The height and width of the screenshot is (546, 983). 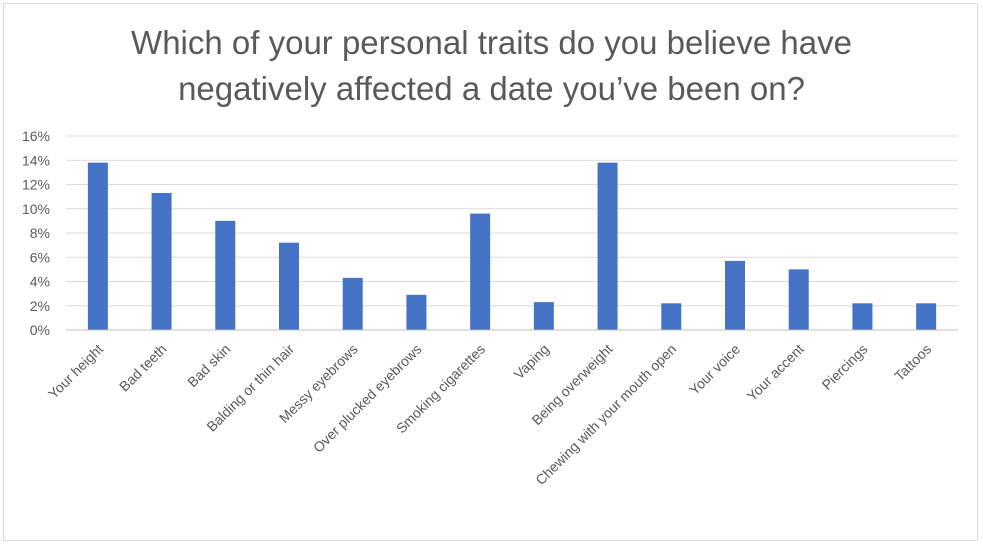 I want to click on y-tick-label: 4%, so click(x=40, y=282).